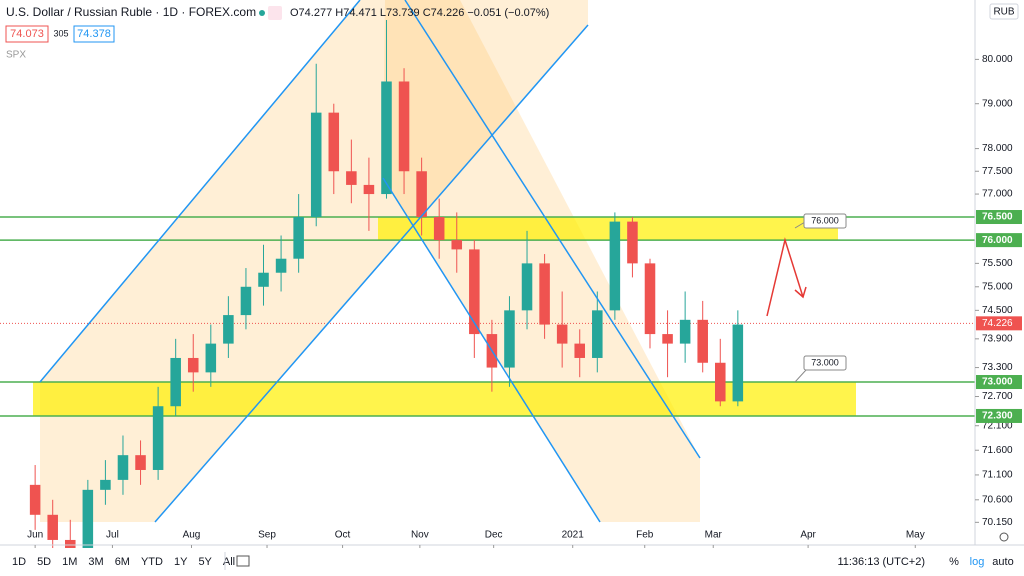 This screenshot has width=1024, height=576. What do you see at coordinates (997, 367) in the screenshot?
I see `y-tick-label: 73.300` at bounding box center [997, 367].